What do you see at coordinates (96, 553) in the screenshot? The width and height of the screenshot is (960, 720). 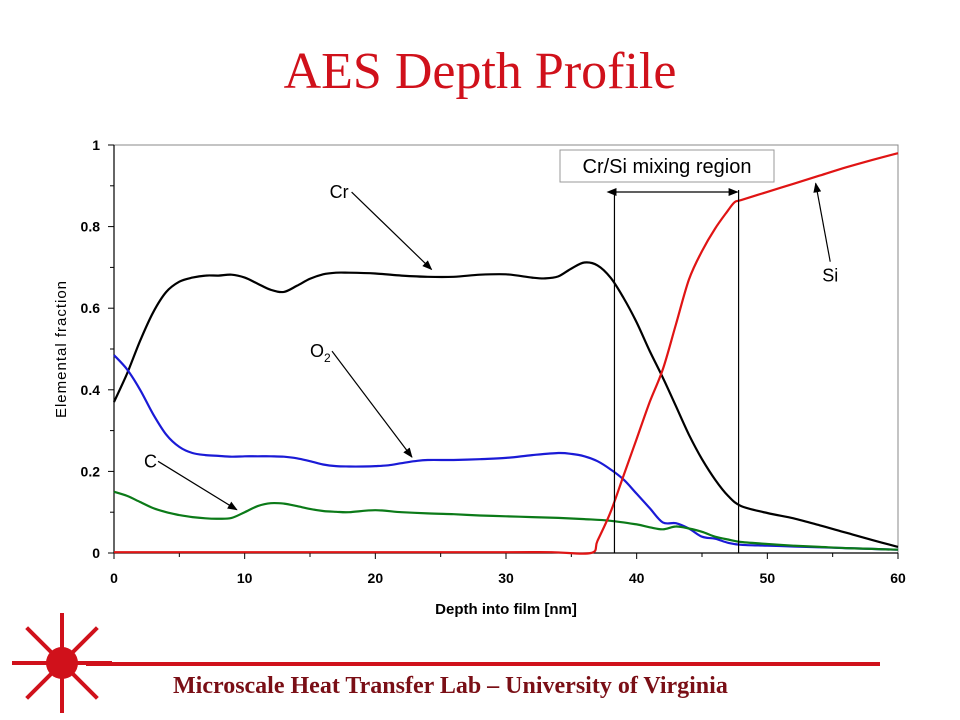 I see `y-tick-label: 0` at bounding box center [96, 553].